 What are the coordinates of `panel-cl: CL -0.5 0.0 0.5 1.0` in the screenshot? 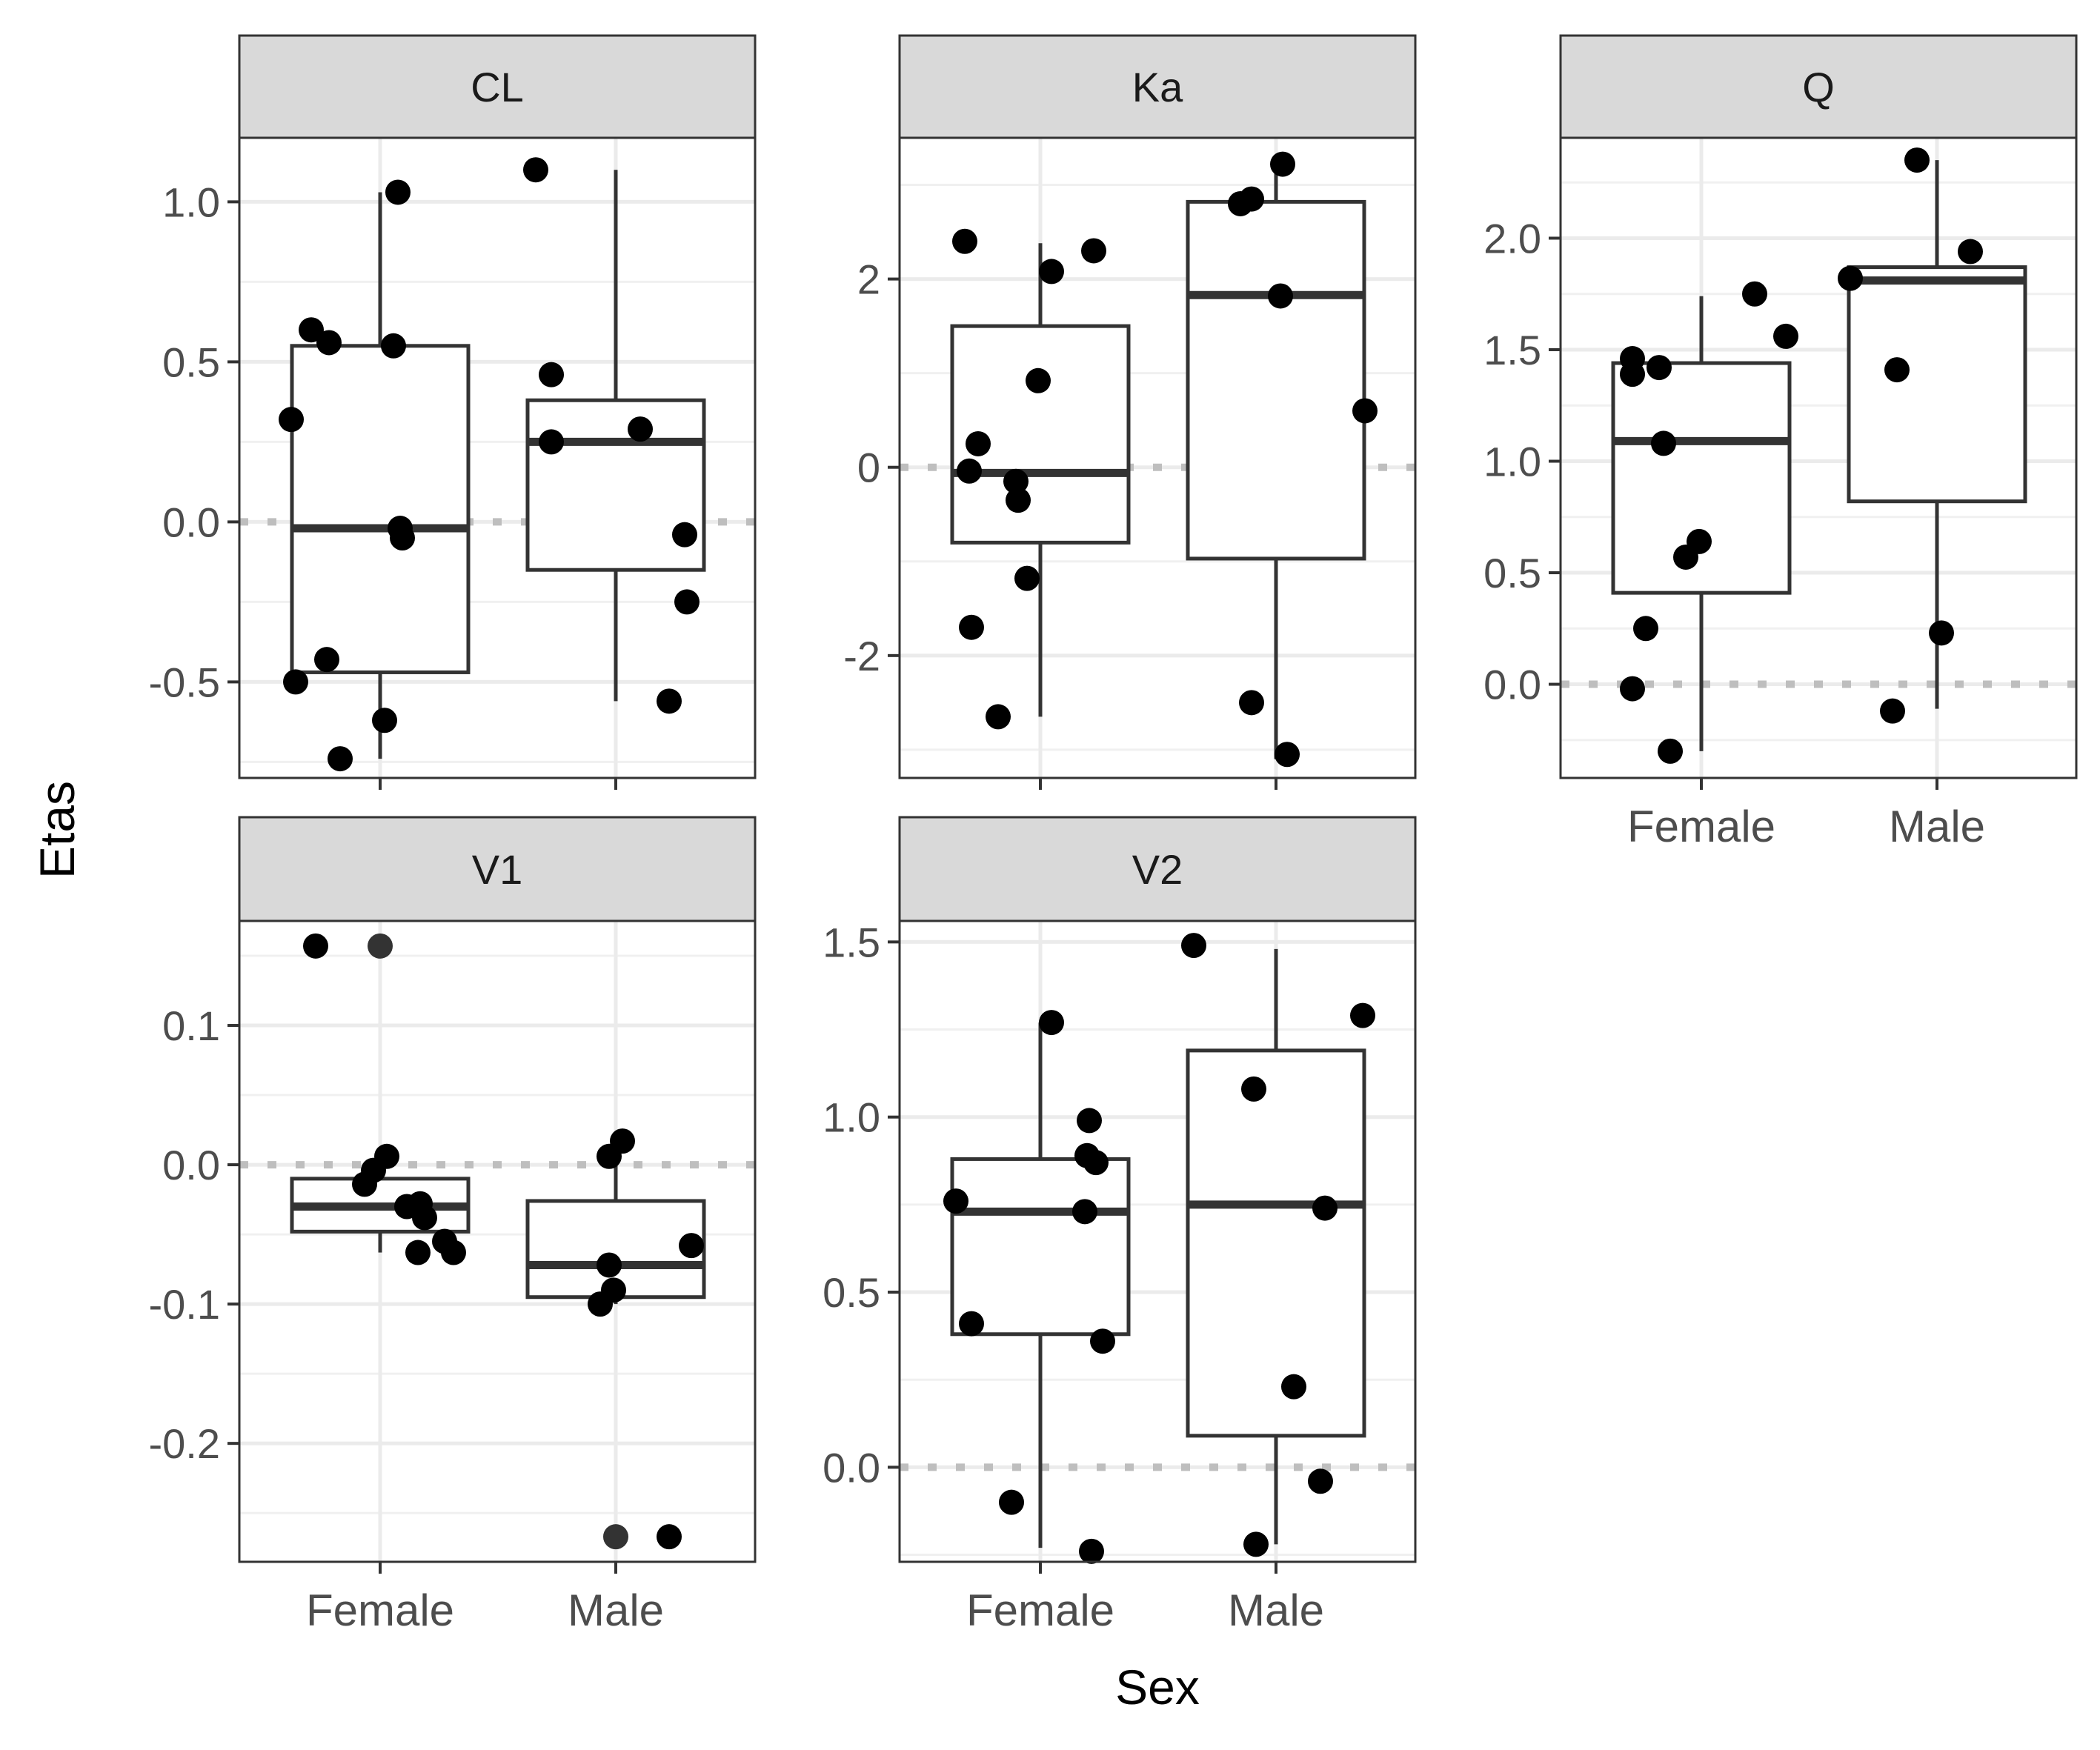 It's located at (453, 412).